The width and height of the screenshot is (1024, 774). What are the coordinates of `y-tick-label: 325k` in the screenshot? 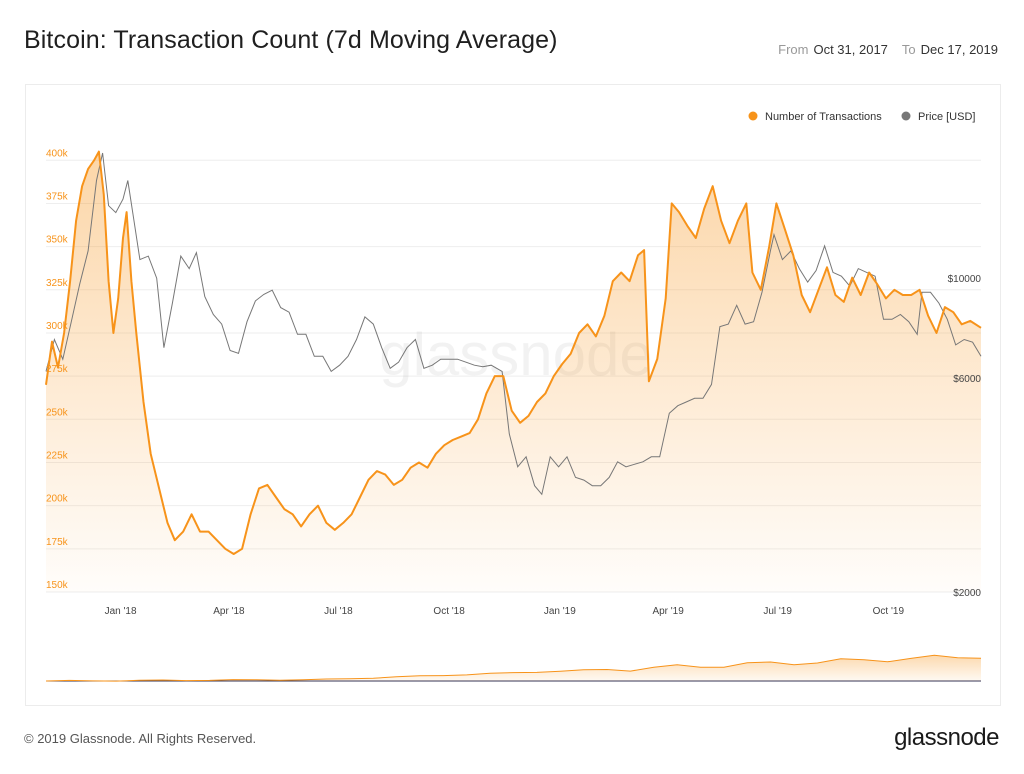 It's located at (57, 283).